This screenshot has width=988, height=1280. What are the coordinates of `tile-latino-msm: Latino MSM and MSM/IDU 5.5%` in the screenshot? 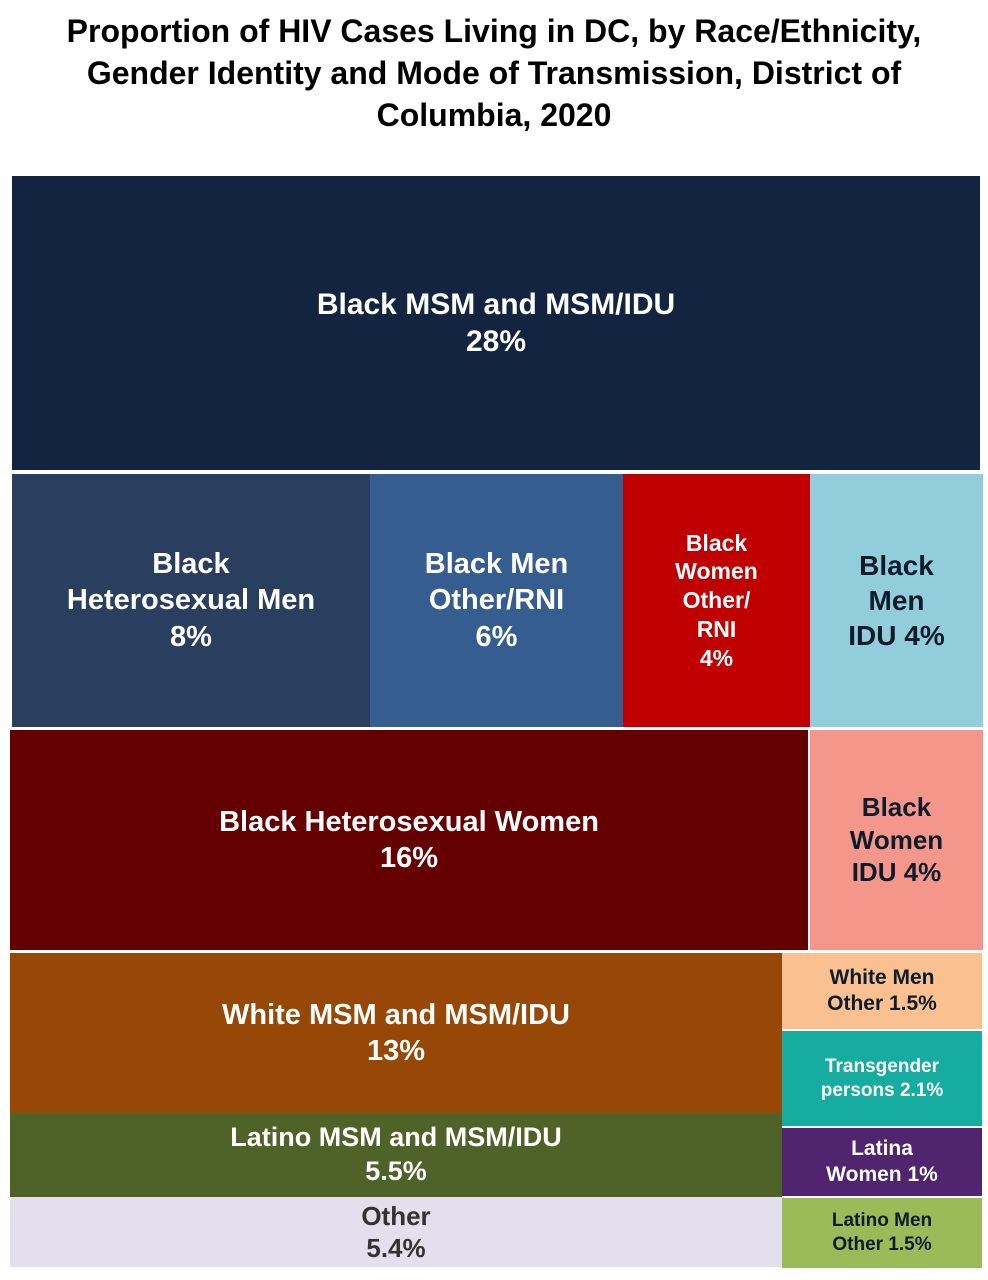 It's located at (396, 1155).